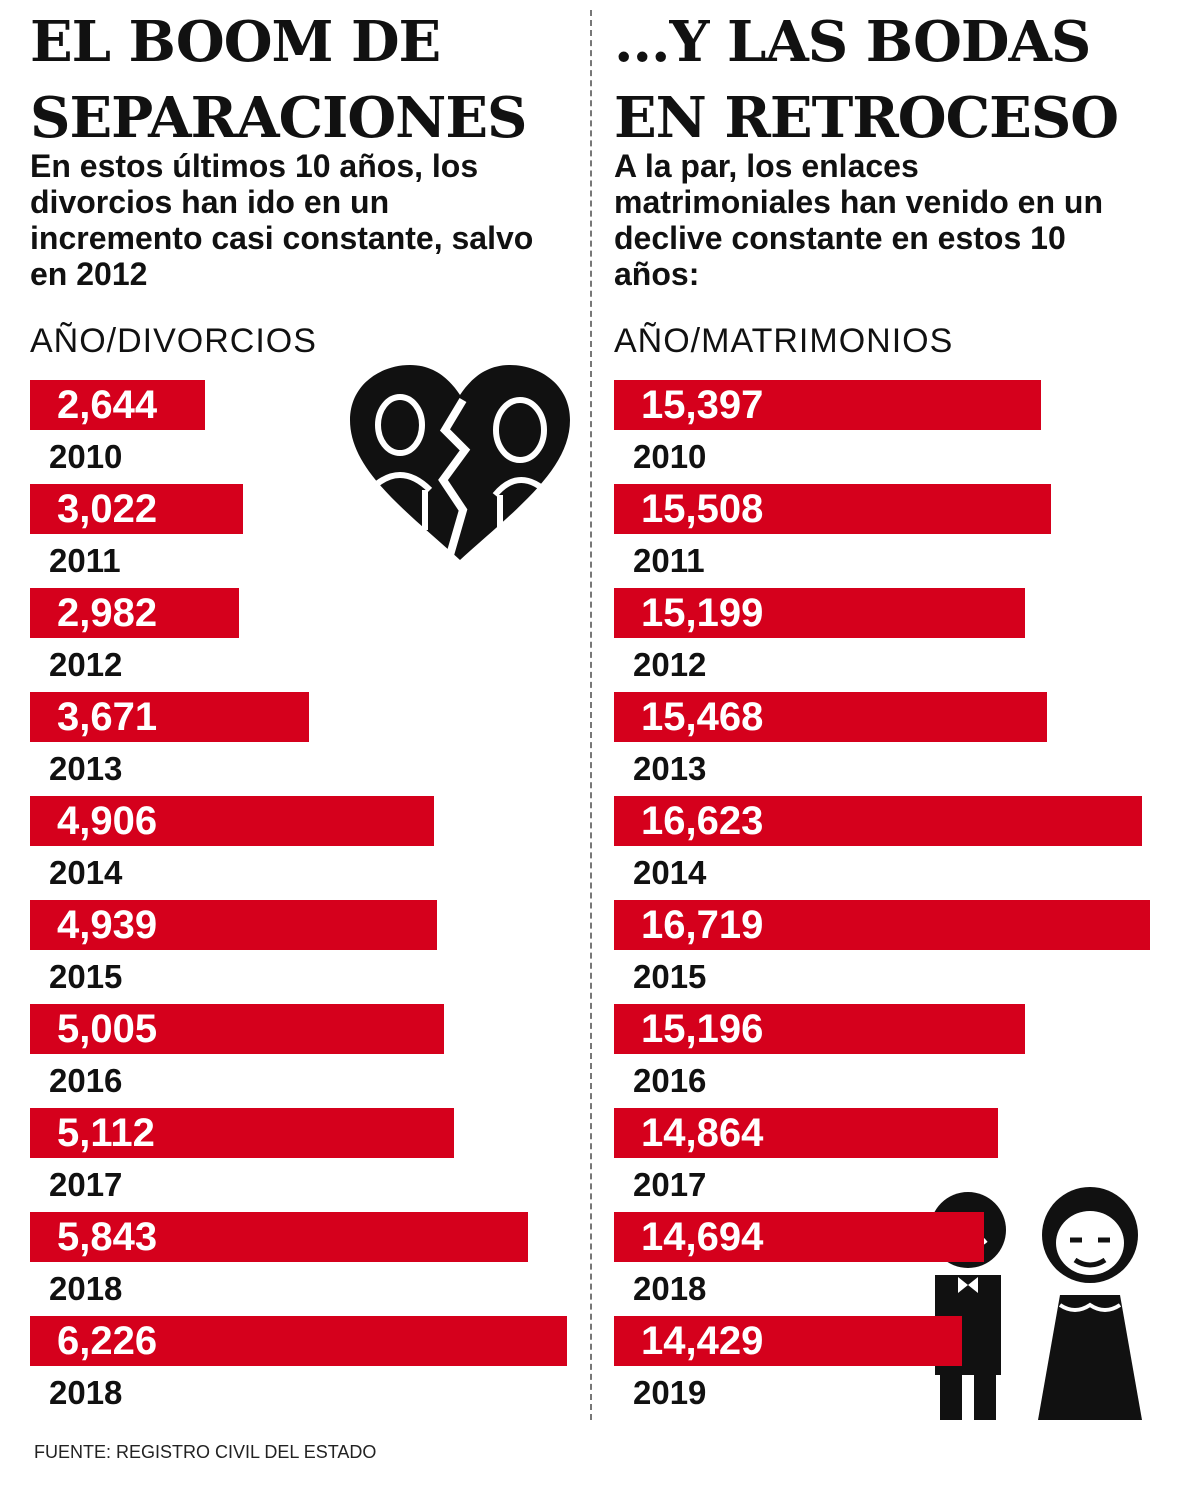  What do you see at coordinates (107, 821) in the screenshot?
I see `value-label: 4,906` at bounding box center [107, 821].